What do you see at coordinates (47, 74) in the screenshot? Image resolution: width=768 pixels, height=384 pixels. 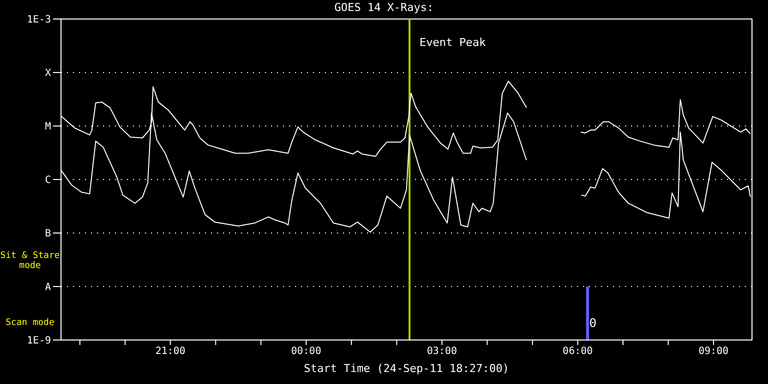 I see `y-tick-label: X` at bounding box center [47, 74].